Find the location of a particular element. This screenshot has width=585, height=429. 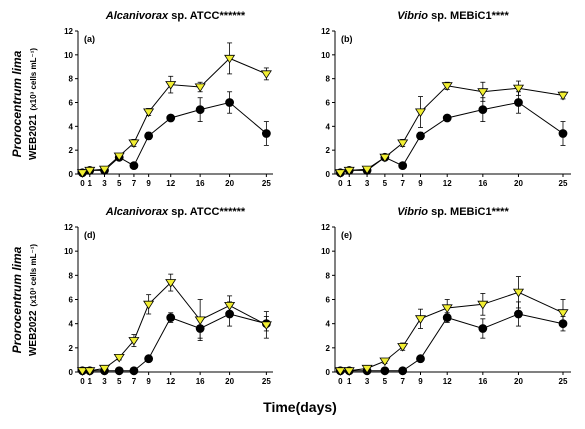

x-tick-label-b: 16 is located at coordinates (482, 183).